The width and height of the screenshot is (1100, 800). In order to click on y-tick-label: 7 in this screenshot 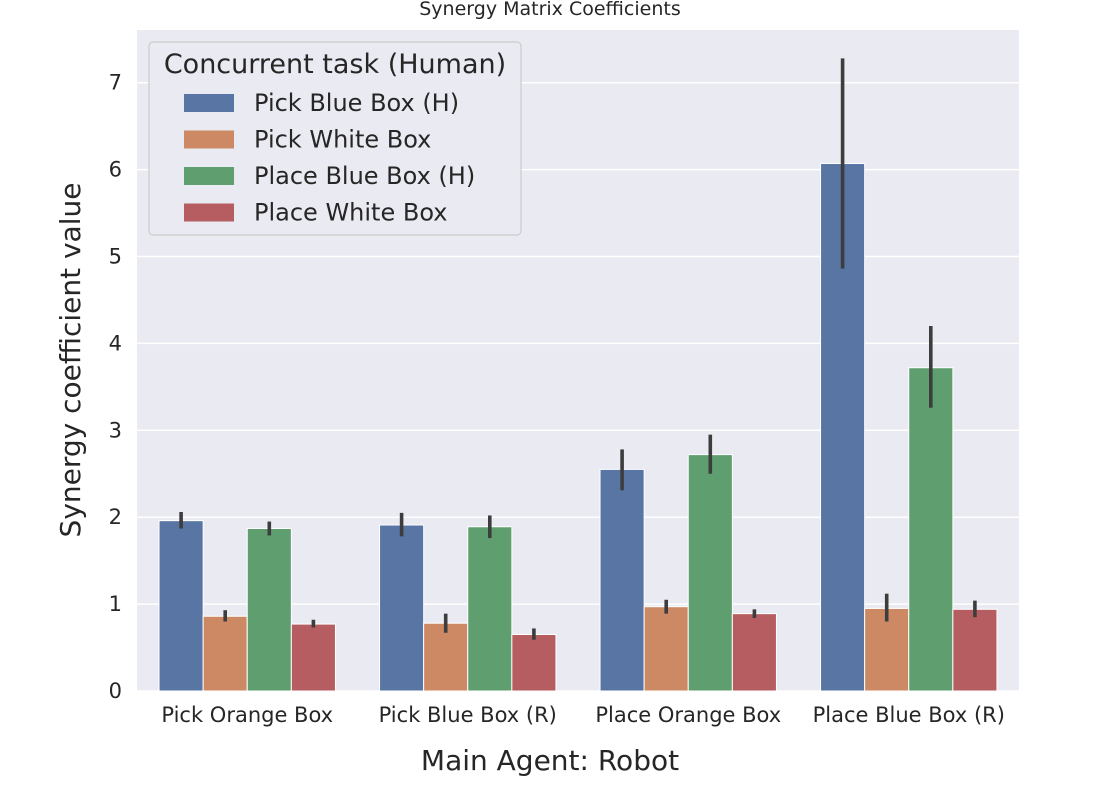, I will do `click(115, 83)`.